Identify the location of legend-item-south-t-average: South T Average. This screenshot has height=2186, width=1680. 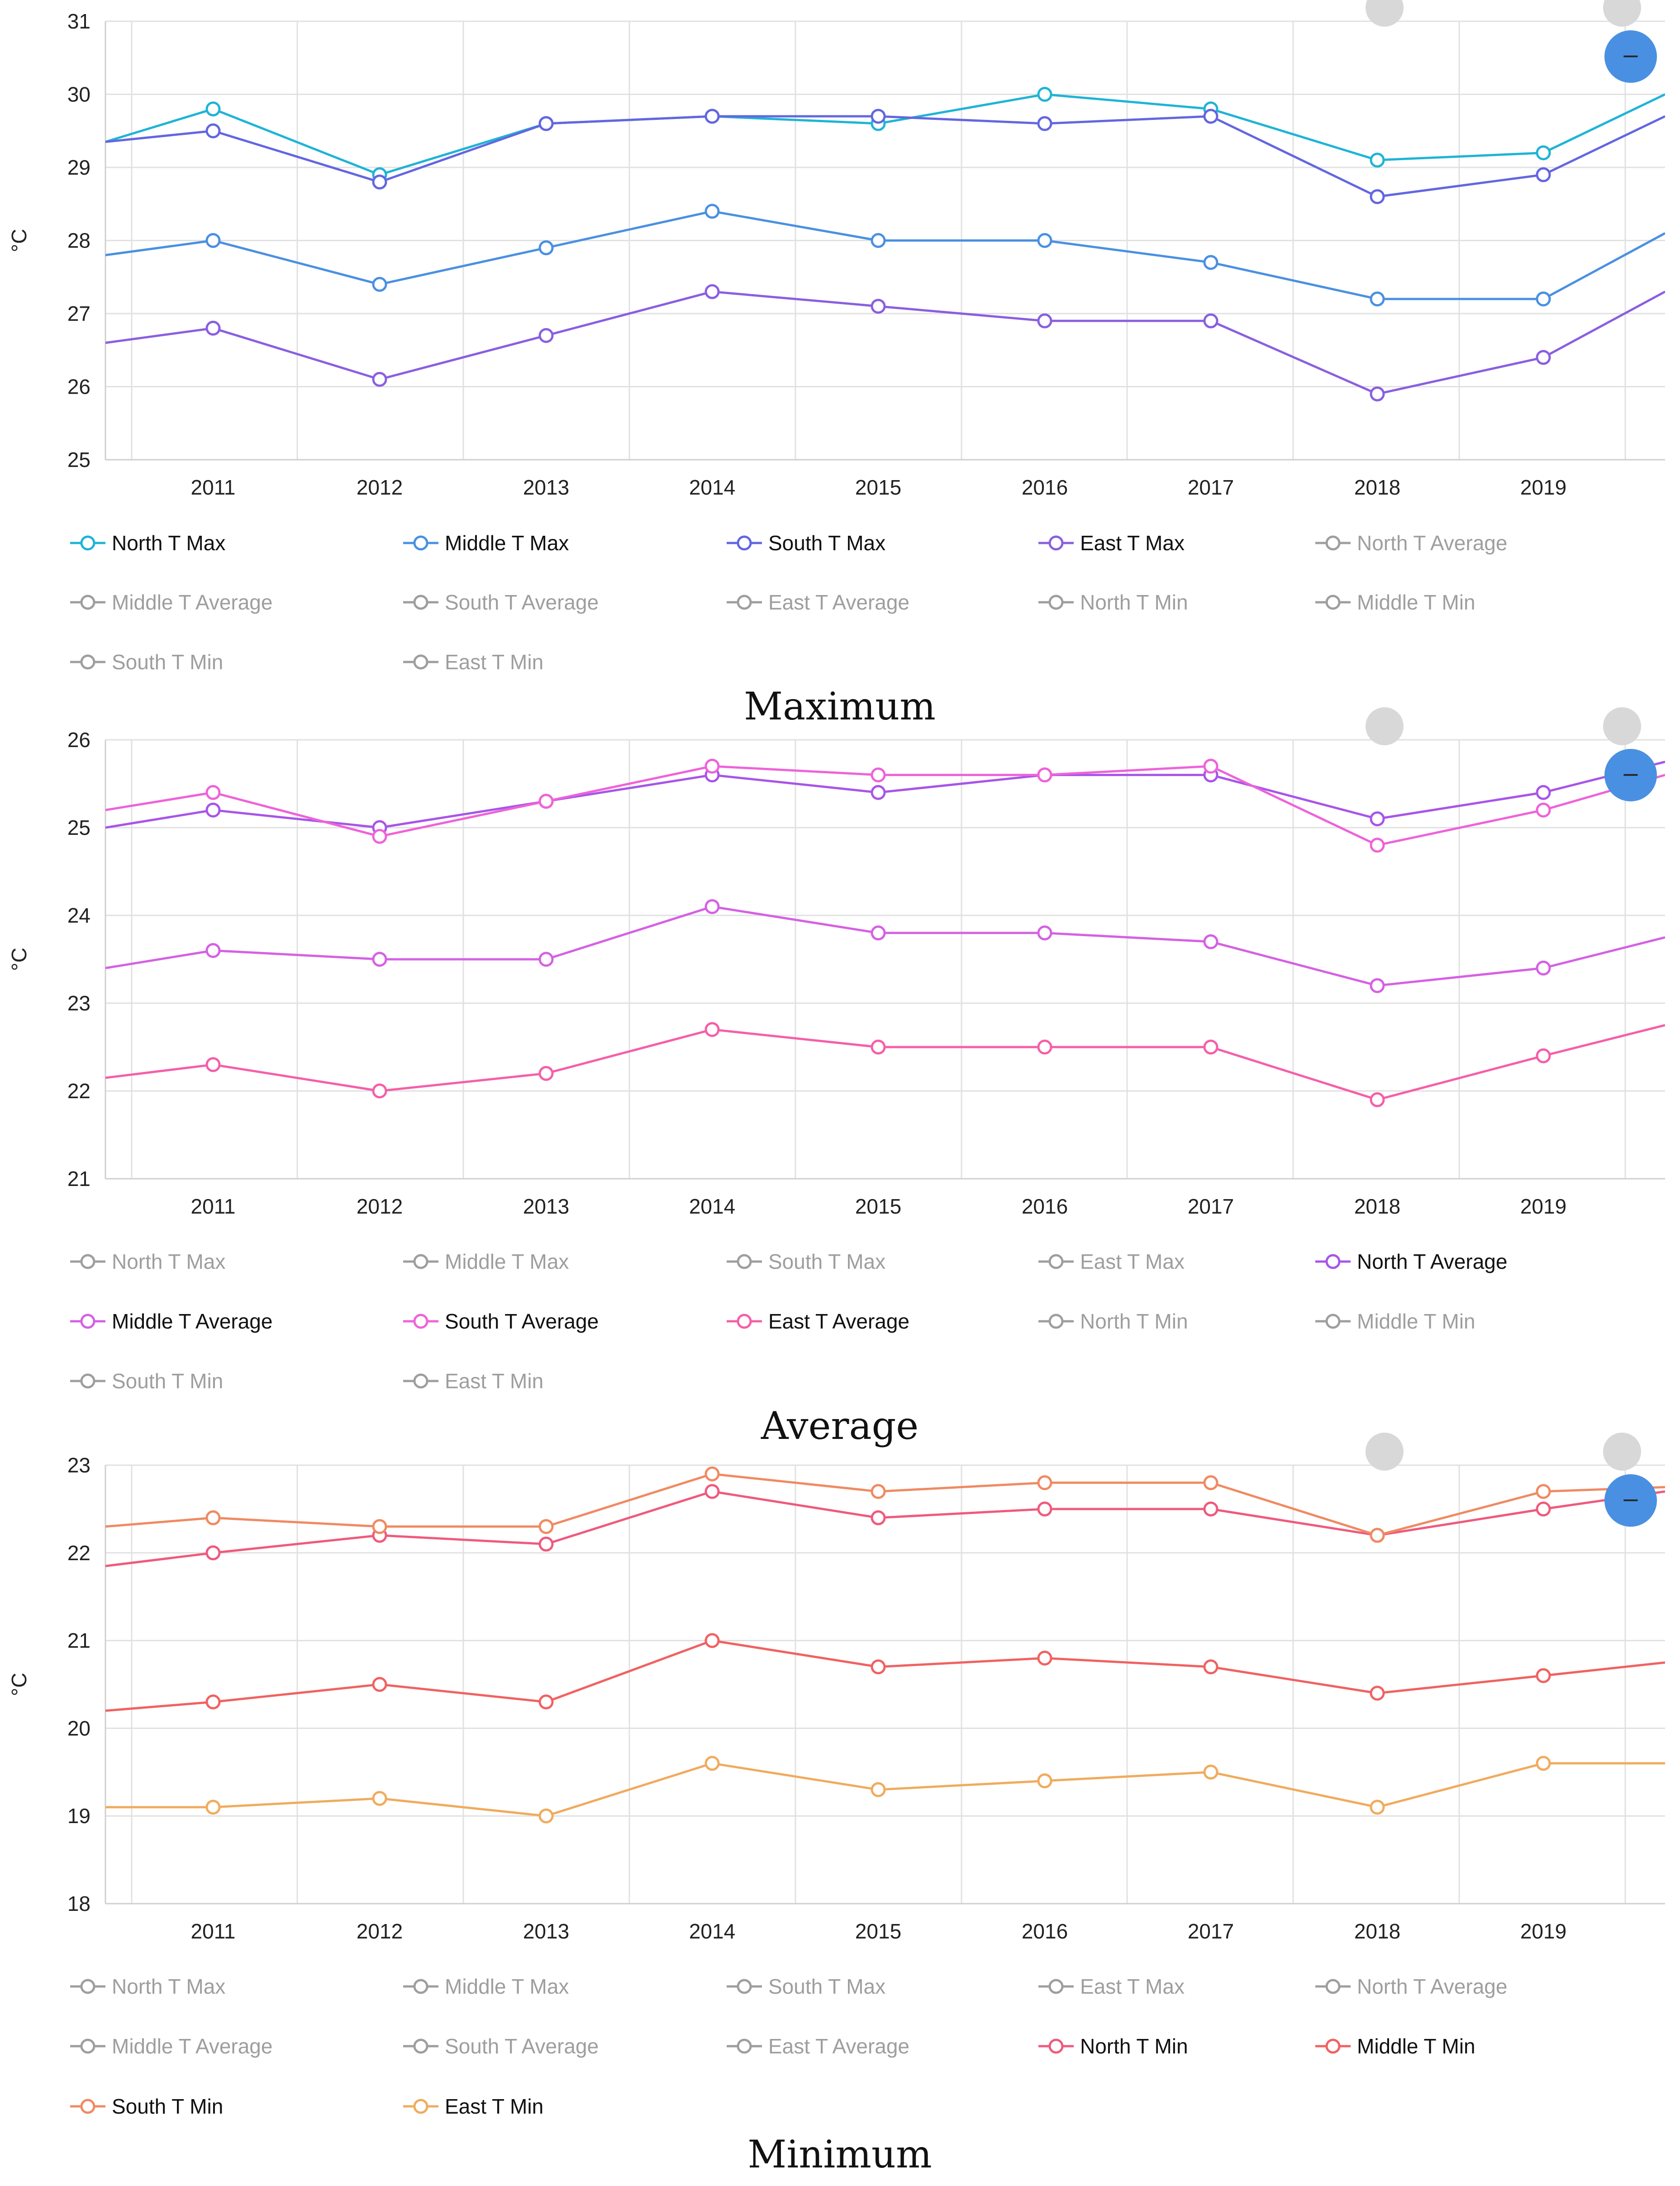
(501, 602).